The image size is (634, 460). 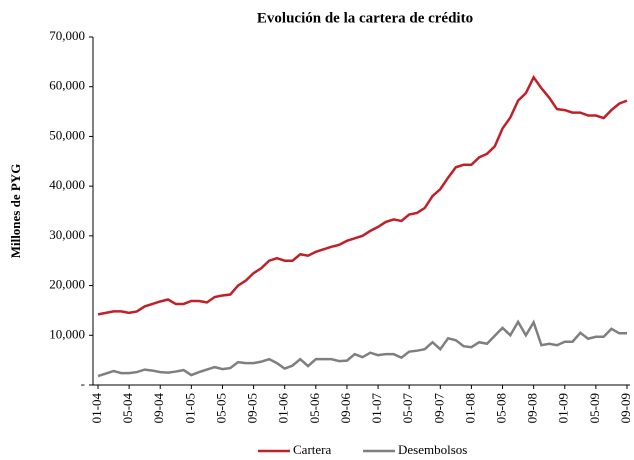 What do you see at coordinates (67, 184) in the screenshot?
I see `y-tick-label: 40,000` at bounding box center [67, 184].